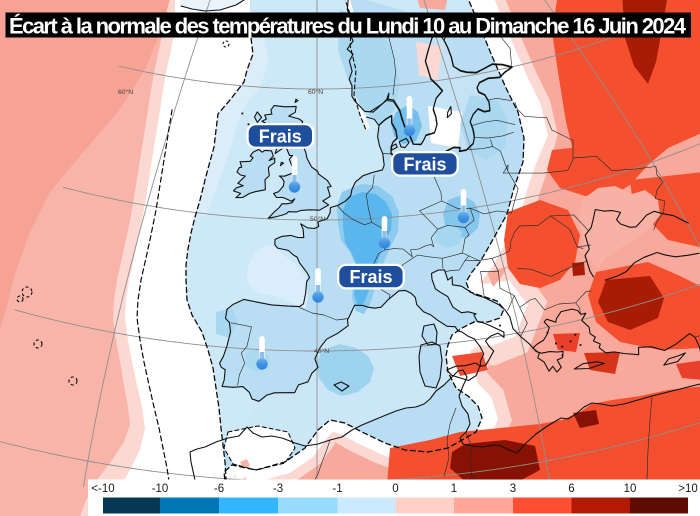 Image resolution: width=700 pixels, height=516 pixels. I want to click on svg-text: 6, so click(571, 489).